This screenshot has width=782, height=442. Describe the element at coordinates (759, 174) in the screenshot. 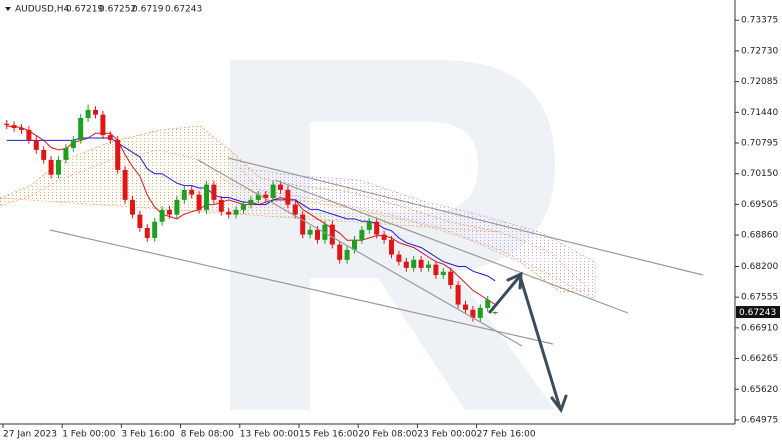

I see `y-tick-label: 0.70150` at that location.